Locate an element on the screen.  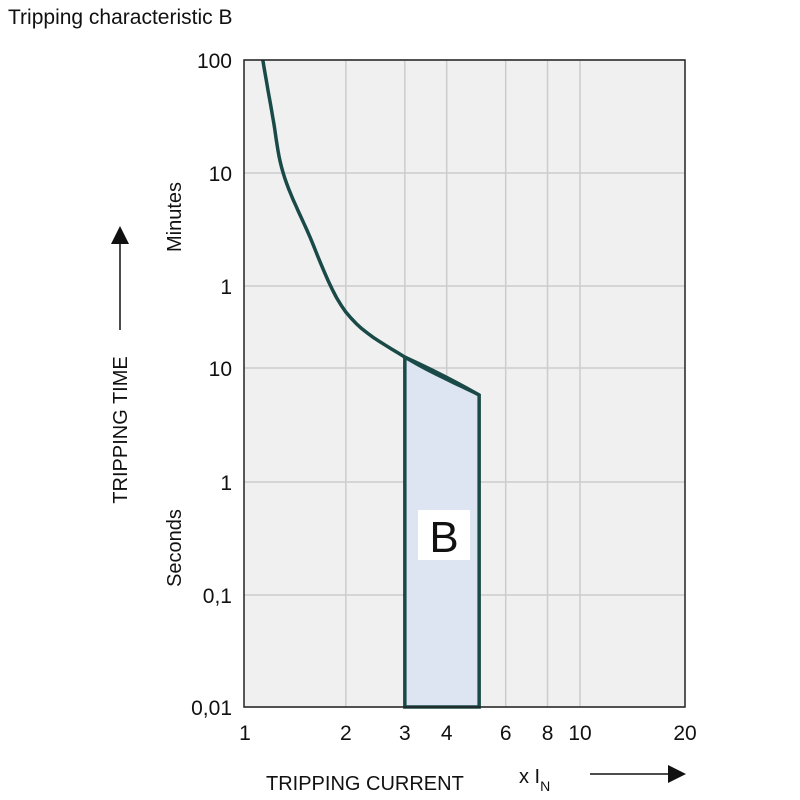
x-unit-subscript: N is located at coordinates (545, 786).